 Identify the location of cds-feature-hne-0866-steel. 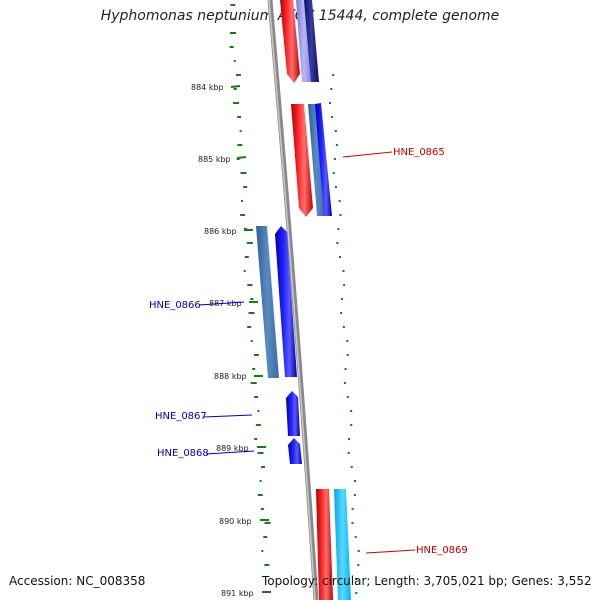
(267, 302).